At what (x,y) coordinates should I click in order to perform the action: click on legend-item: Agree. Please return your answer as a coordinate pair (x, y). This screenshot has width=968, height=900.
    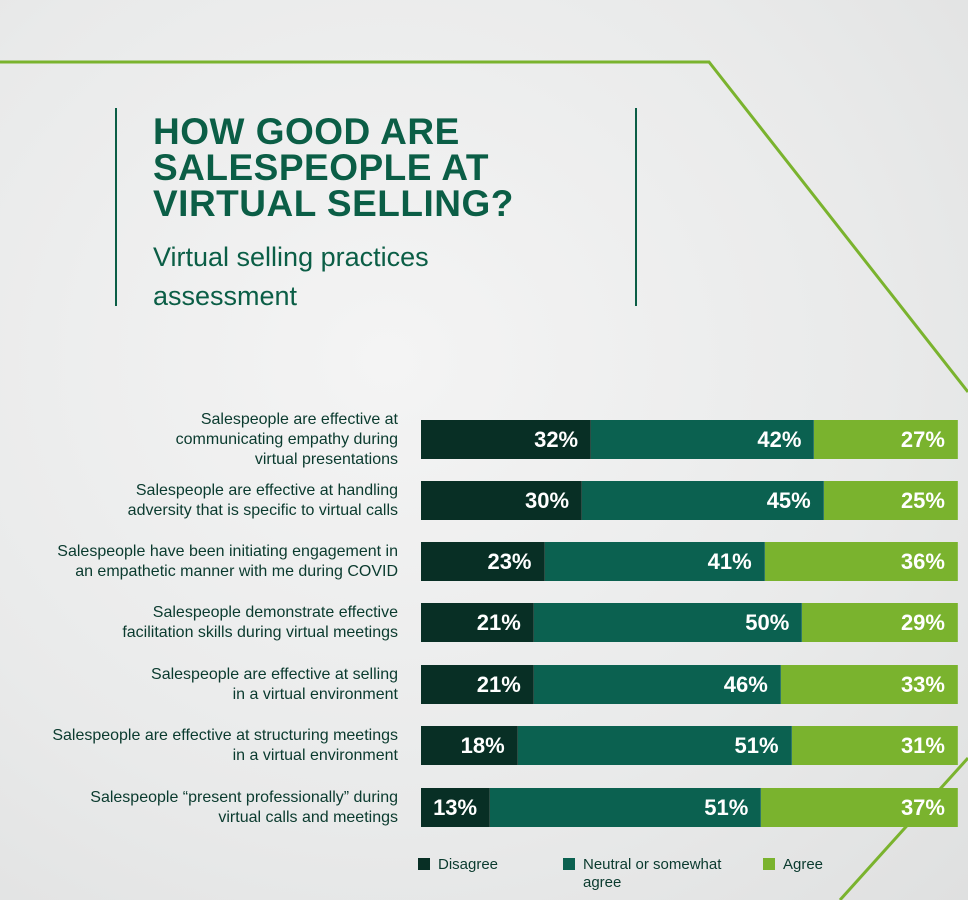
    Looking at the image, I should click on (793, 865).